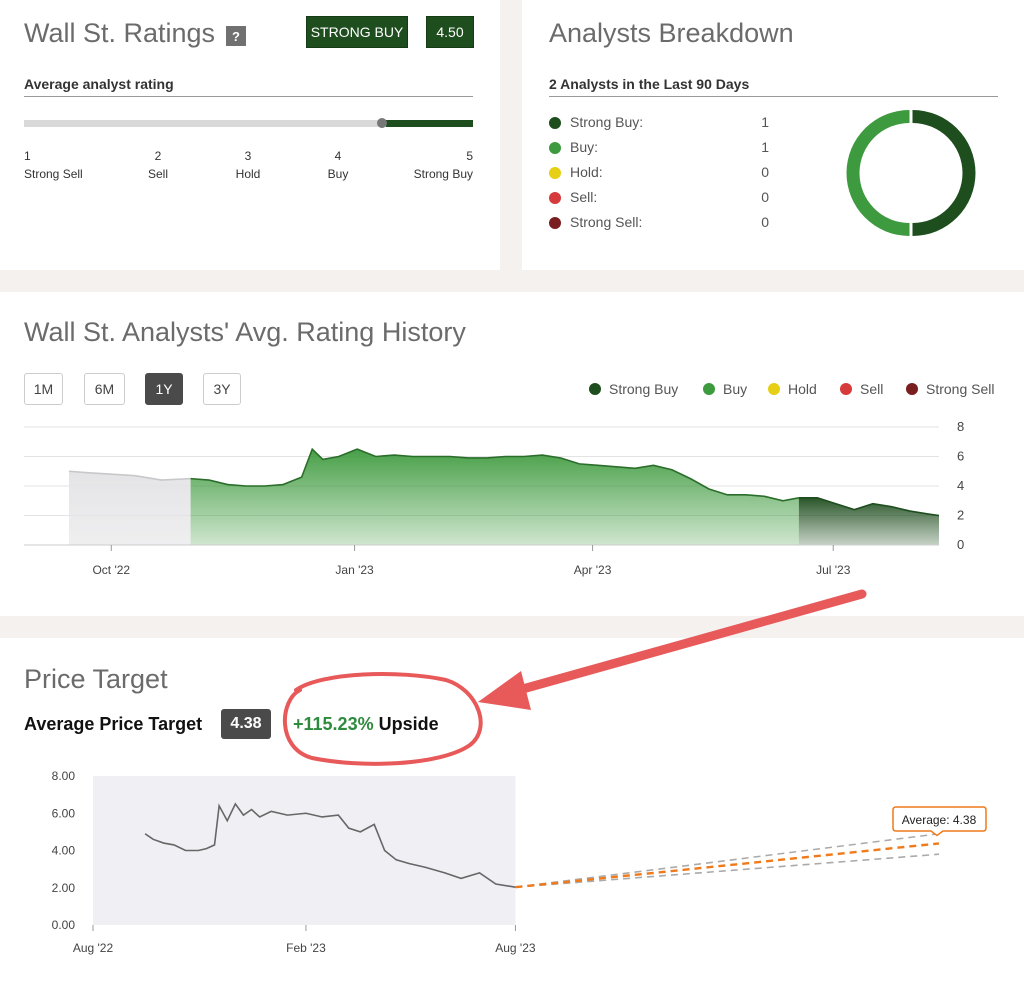 Image resolution: width=1024 pixels, height=988 pixels. What do you see at coordinates (960, 426) in the screenshot?
I see `y-tick-label: 8` at bounding box center [960, 426].